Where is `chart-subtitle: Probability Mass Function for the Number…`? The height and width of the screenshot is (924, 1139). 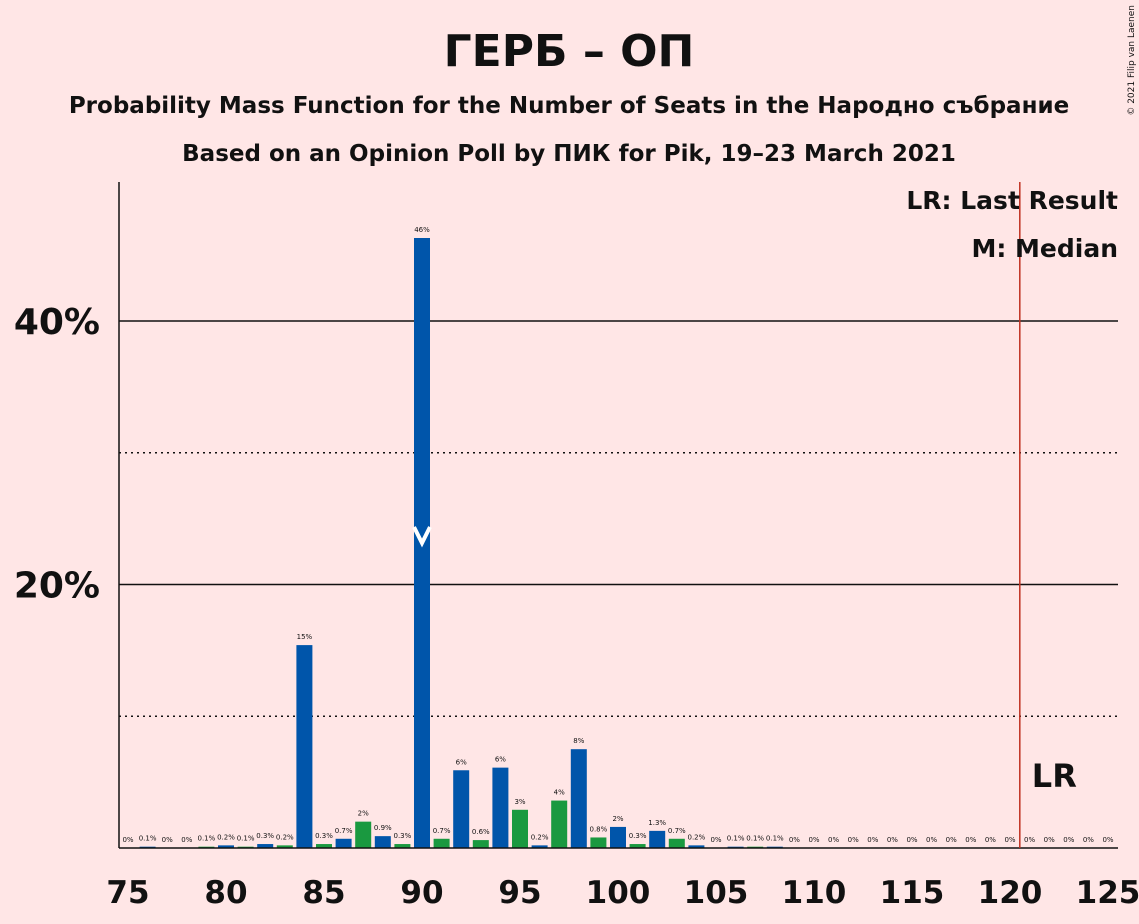 chart-subtitle: Probability Mass Function for the Number… is located at coordinates (569, 106).